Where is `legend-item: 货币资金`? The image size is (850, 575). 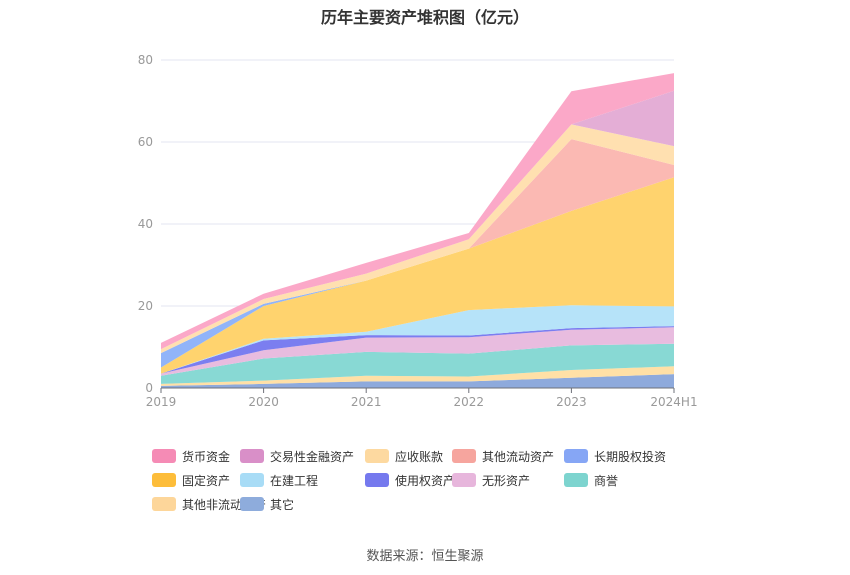 legend-item: 货币资金 is located at coordinates (191, 456).